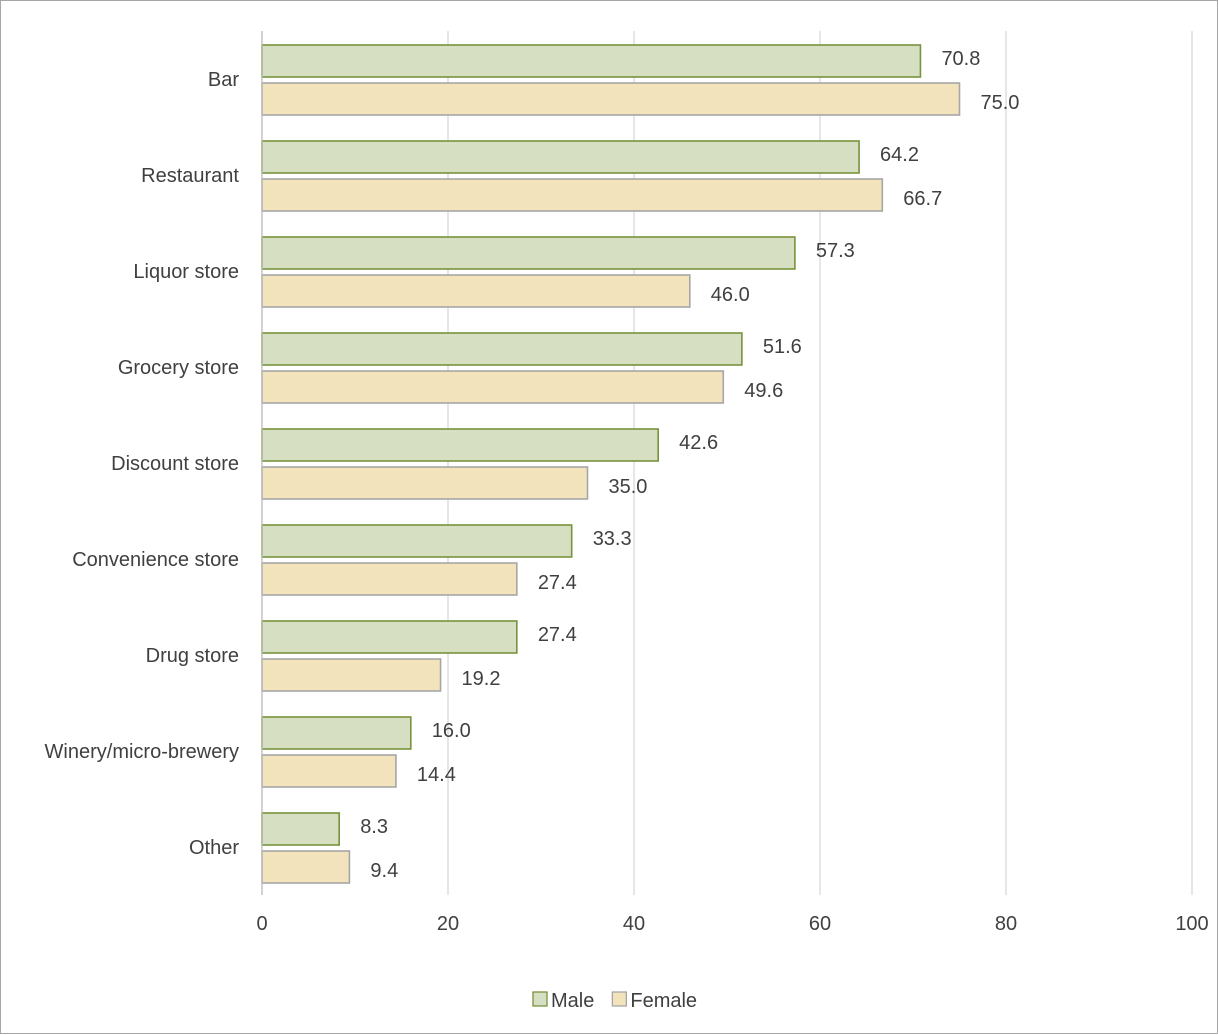 This screenshot has width=1218, height=1035. I want to click on male-data-label: 27.4, so click(557, 635).